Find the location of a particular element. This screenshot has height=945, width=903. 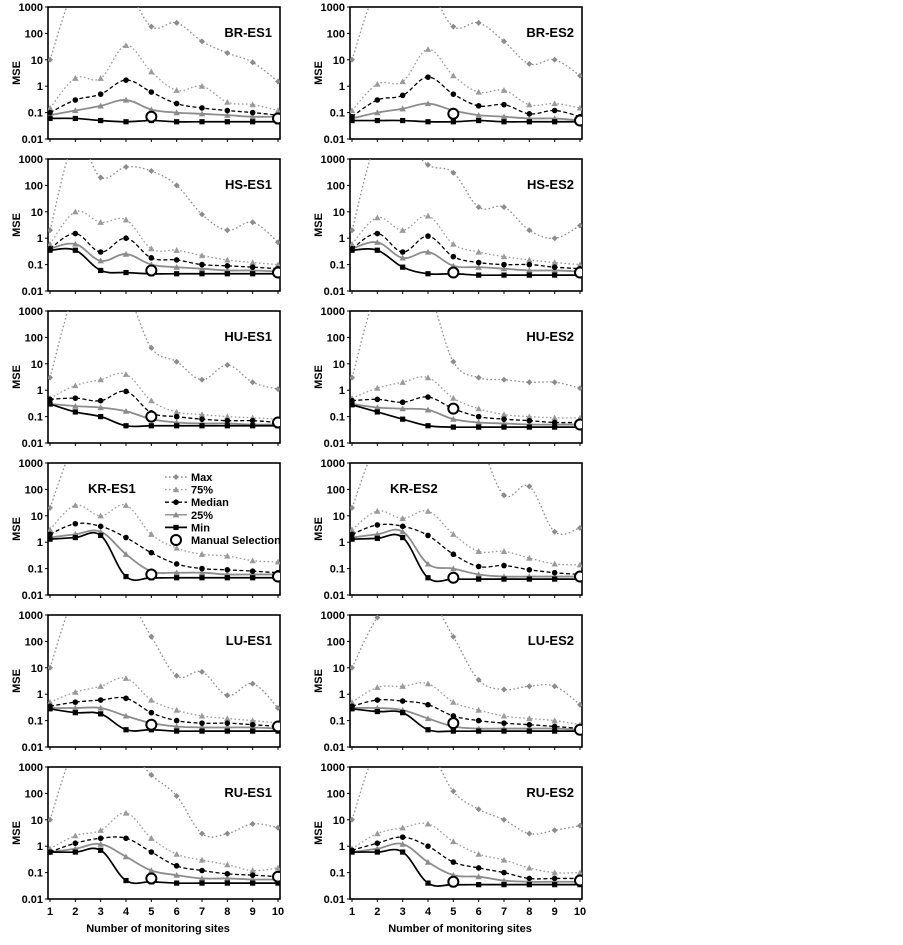

panel-hs-es1: 0.01 0.1 1 10 100 1000 MSE HS-ES1 is located at coordinates (146, 226).